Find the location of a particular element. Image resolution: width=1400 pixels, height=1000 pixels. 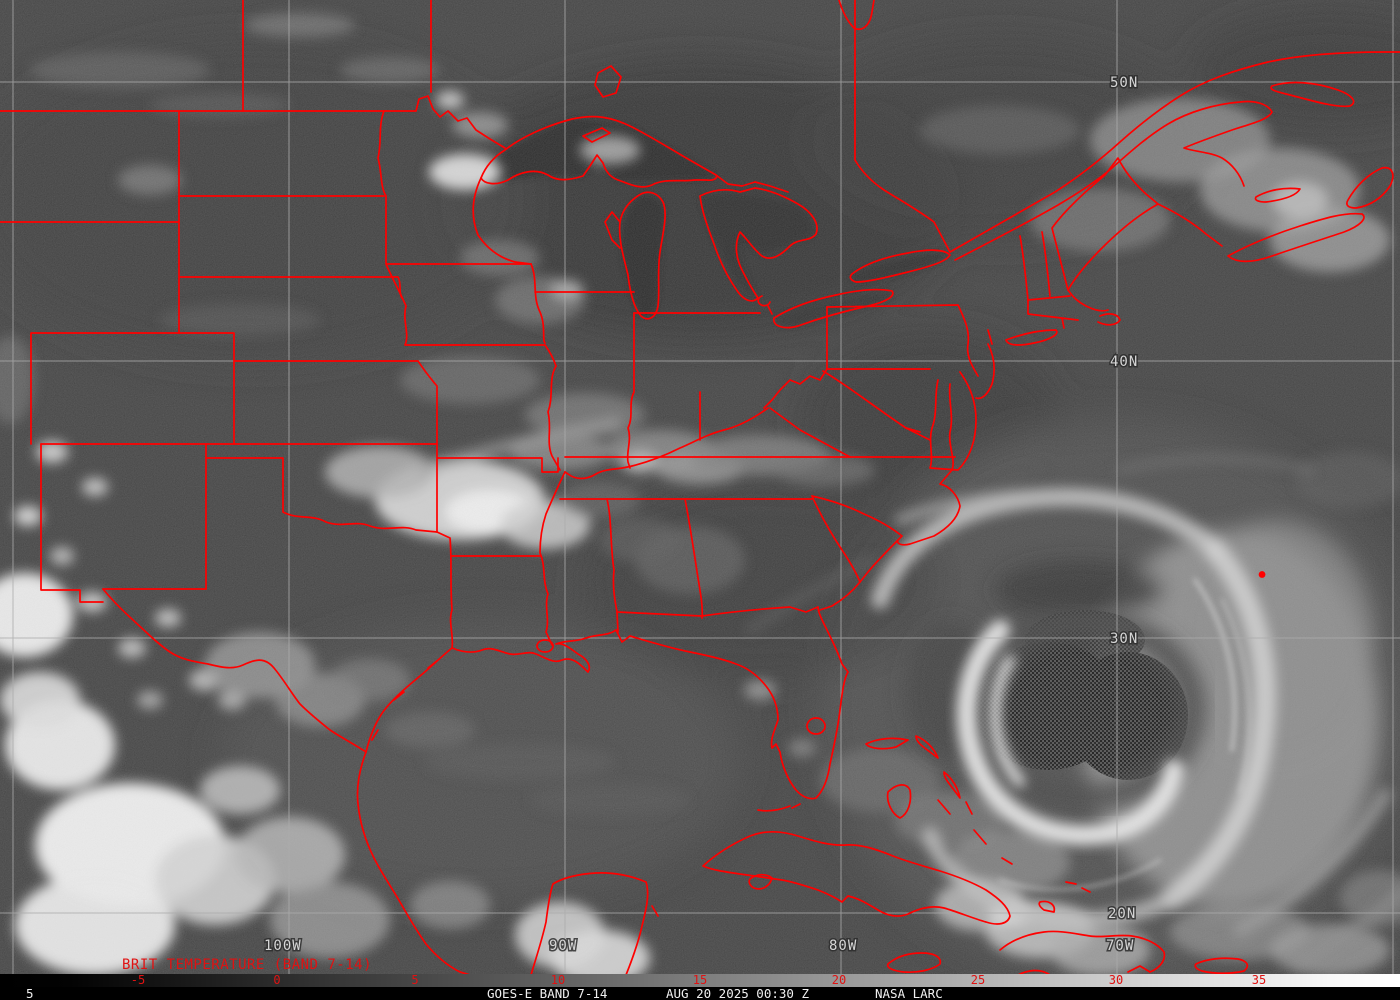

colorbar-tick: 5 is located at coordinates (415, 980).